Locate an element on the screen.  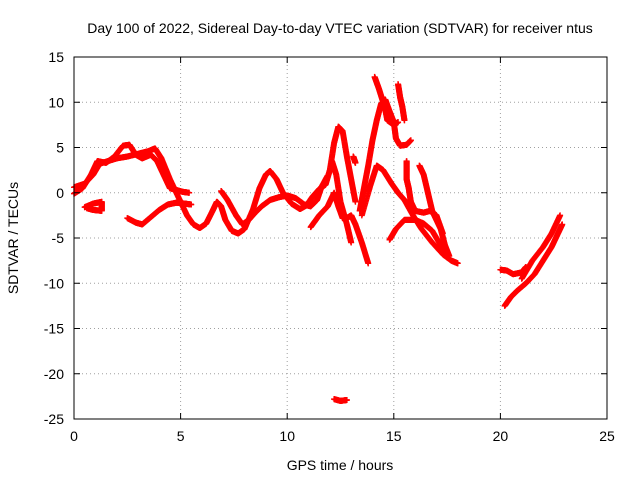
x-tick-label: 5 is located at coordinates (181, 436).